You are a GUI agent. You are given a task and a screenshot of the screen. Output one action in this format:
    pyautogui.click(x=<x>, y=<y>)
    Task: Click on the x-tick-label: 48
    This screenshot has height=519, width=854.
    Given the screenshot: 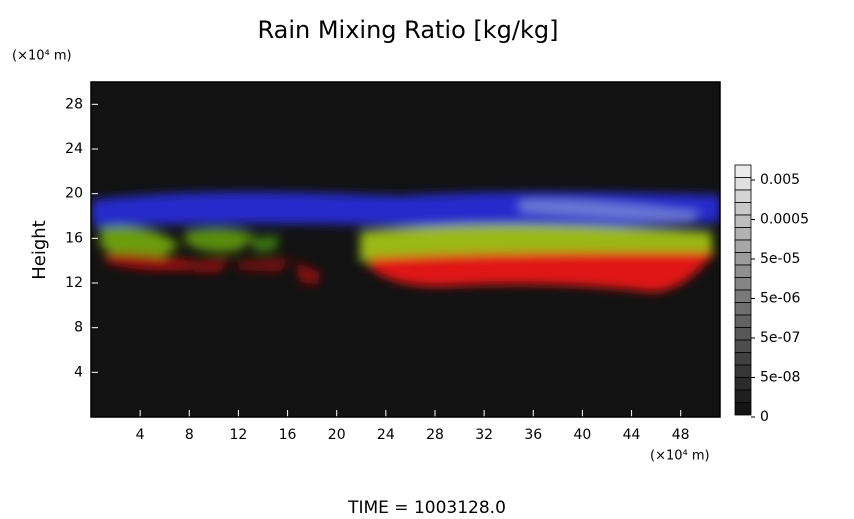 What is the action you would take?
    pyautogui.click(x=681, y=435)
    